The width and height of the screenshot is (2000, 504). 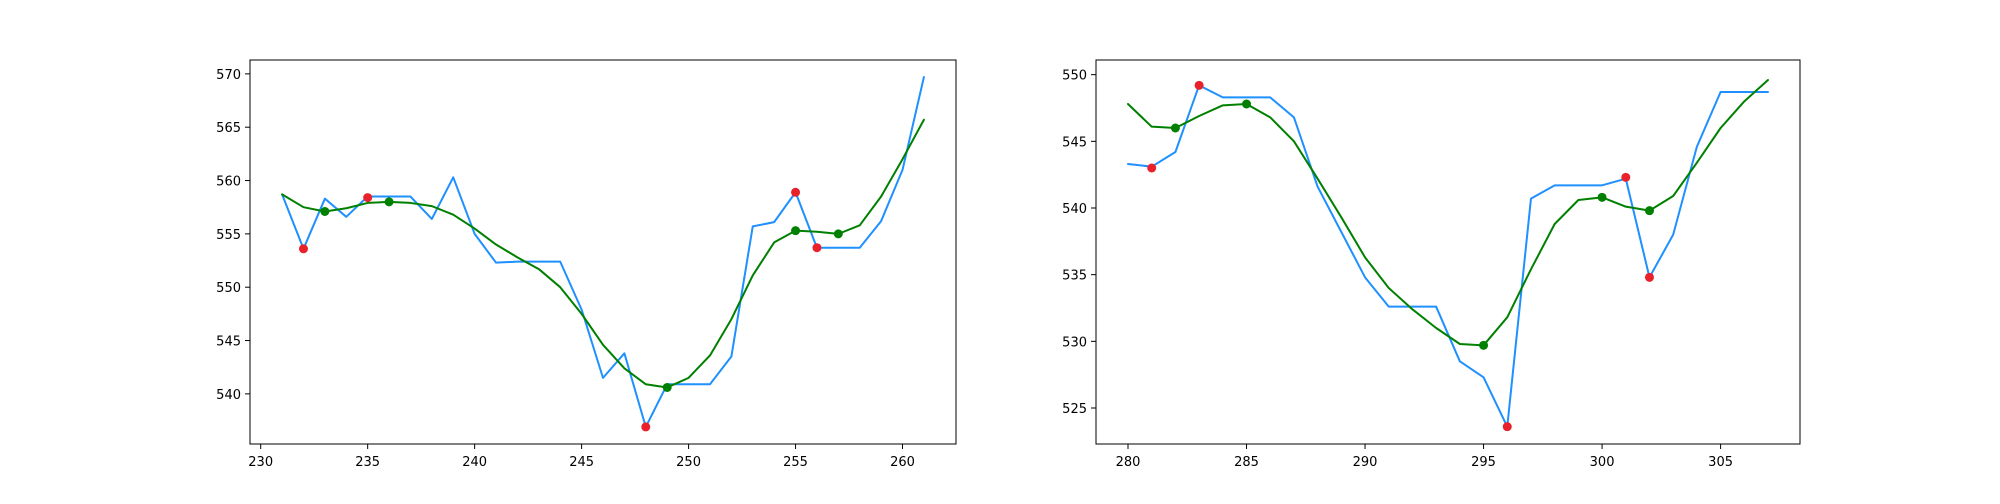 What do you see at coordinates (902, 462) in the screenshot?
I see `x-tick-label: 260` at bounding box center [902, 462].